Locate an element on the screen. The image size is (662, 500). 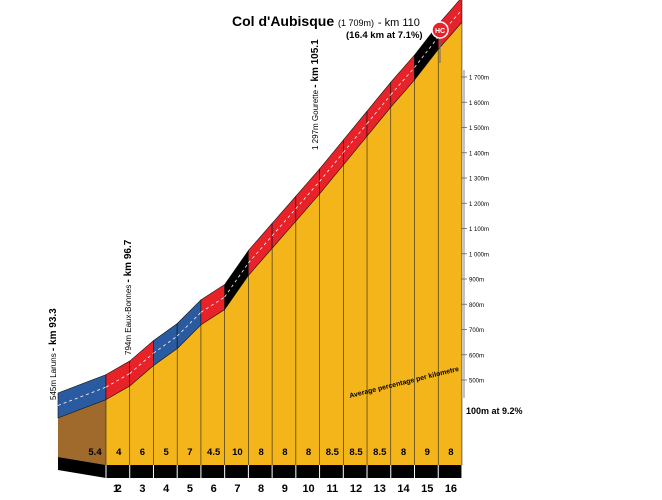
badge-circle is located at coordinates (440, 30).